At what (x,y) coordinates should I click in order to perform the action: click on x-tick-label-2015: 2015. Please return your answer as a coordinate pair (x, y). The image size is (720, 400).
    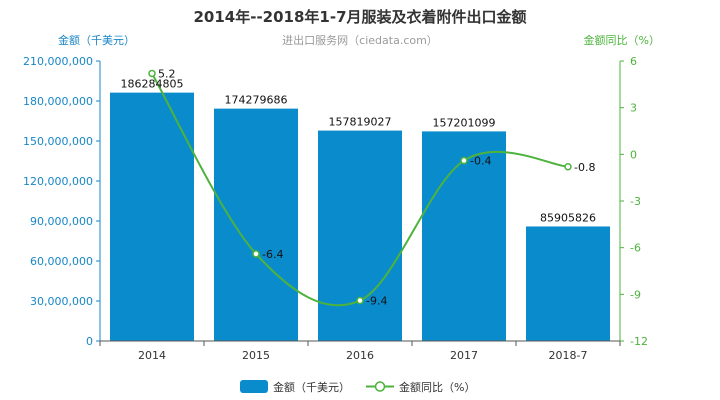
    Looking at the image, I should click on (256, 355).